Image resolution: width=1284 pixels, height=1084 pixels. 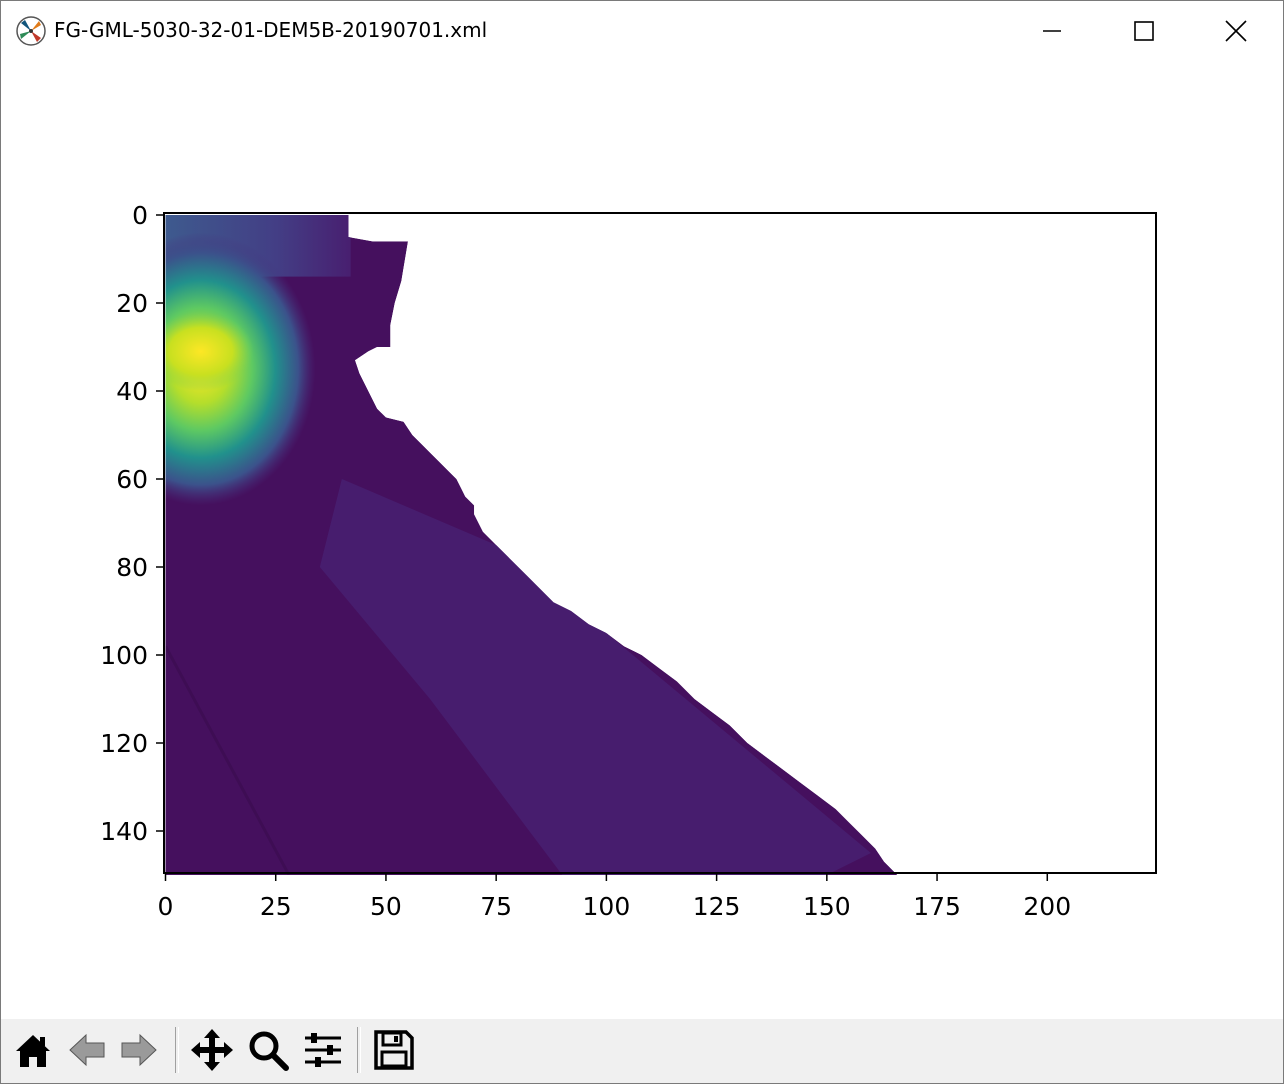 What do you see at coordinates (166, 906) in the screenshot?
I see `x-tick-label: 0` at bounding box center [166, 906].